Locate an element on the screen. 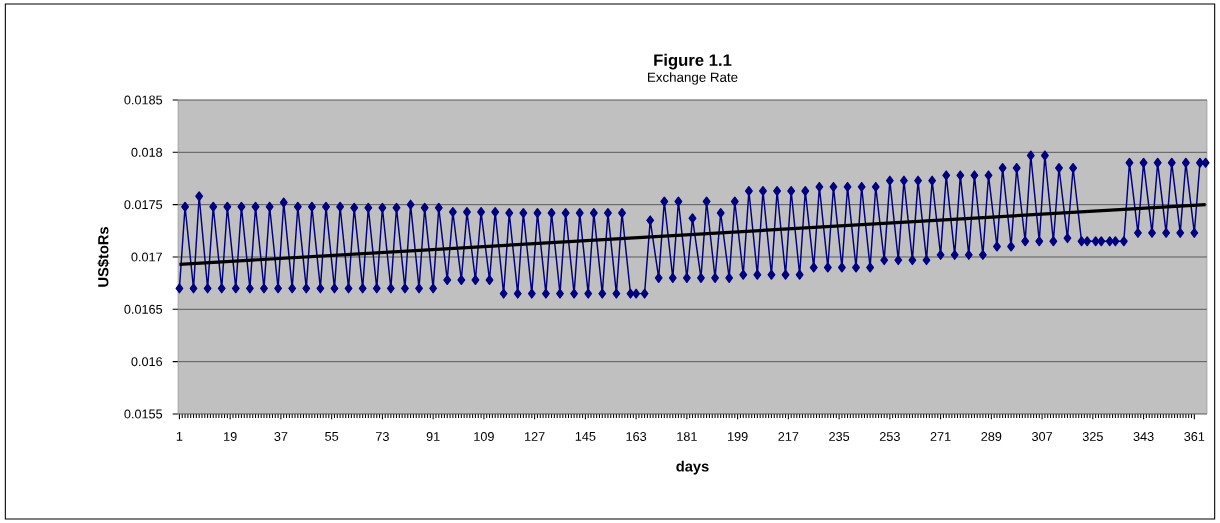  x-tick-label: 37 is located at coordinates (281, 436).